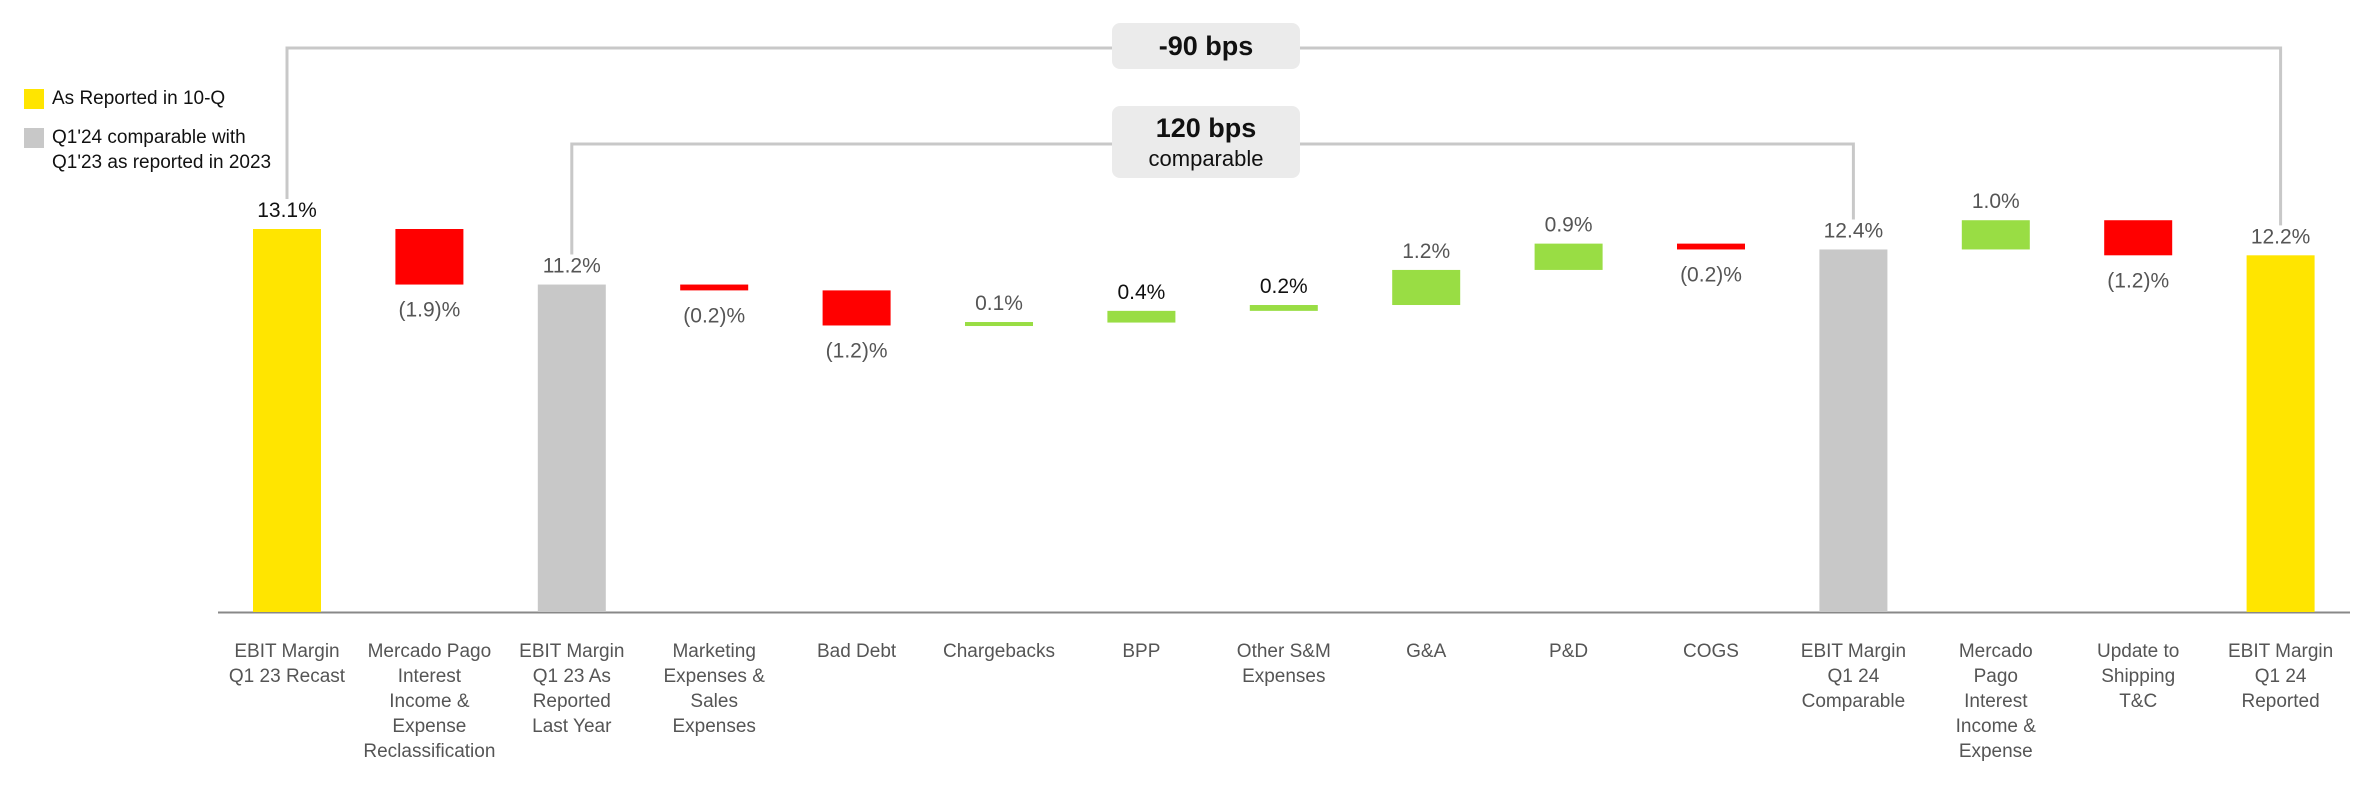 This screenshot has width=2378, height=790. I want to click on category-label-12-line-3: Comparable, so click(1854, 701).